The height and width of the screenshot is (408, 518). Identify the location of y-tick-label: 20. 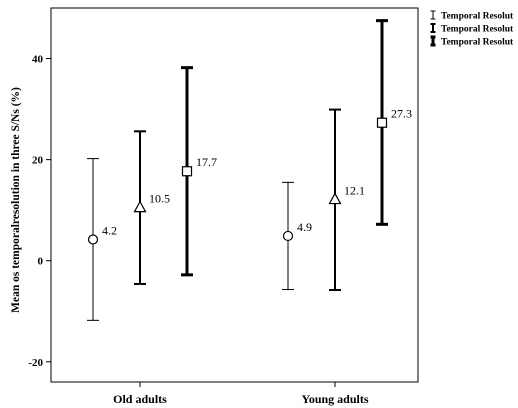
(38, 161).